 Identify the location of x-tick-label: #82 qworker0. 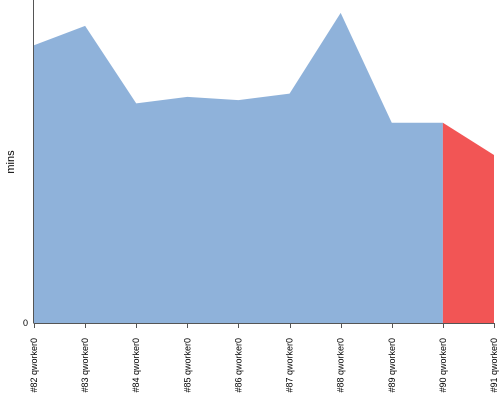
(34, 365).